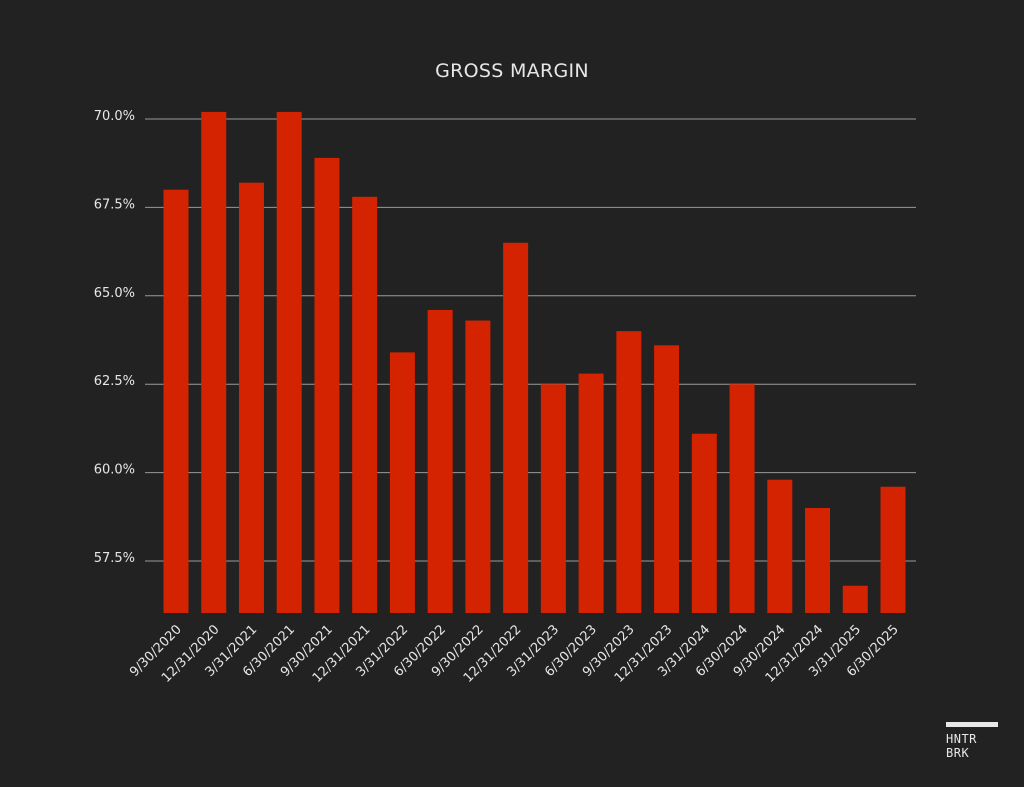 This screenshot has width=1024, height=787. I want to click on brand-logo-bar, so click(972, 724).